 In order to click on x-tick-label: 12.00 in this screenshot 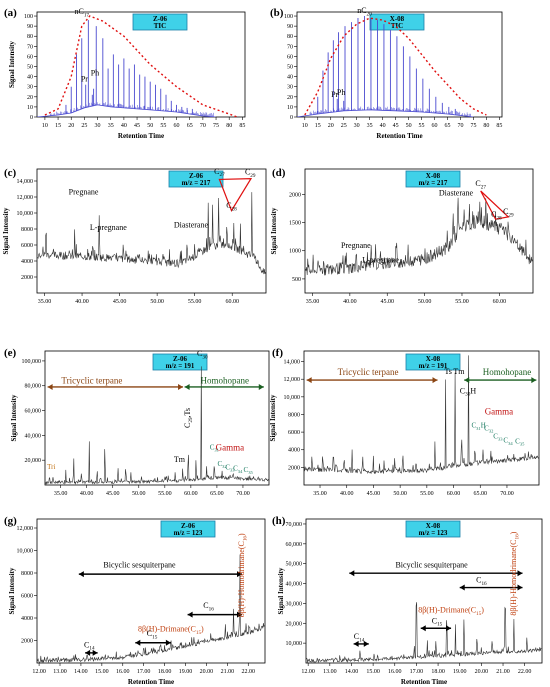, I will do `click(308, 672)`.